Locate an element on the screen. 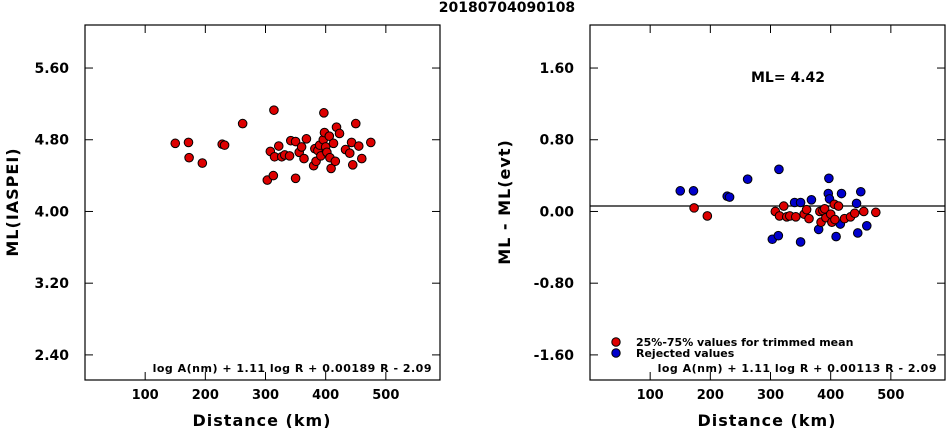 The height and width of the screenshot is (428, 947). residual-points is located at coordinates (778, 205).